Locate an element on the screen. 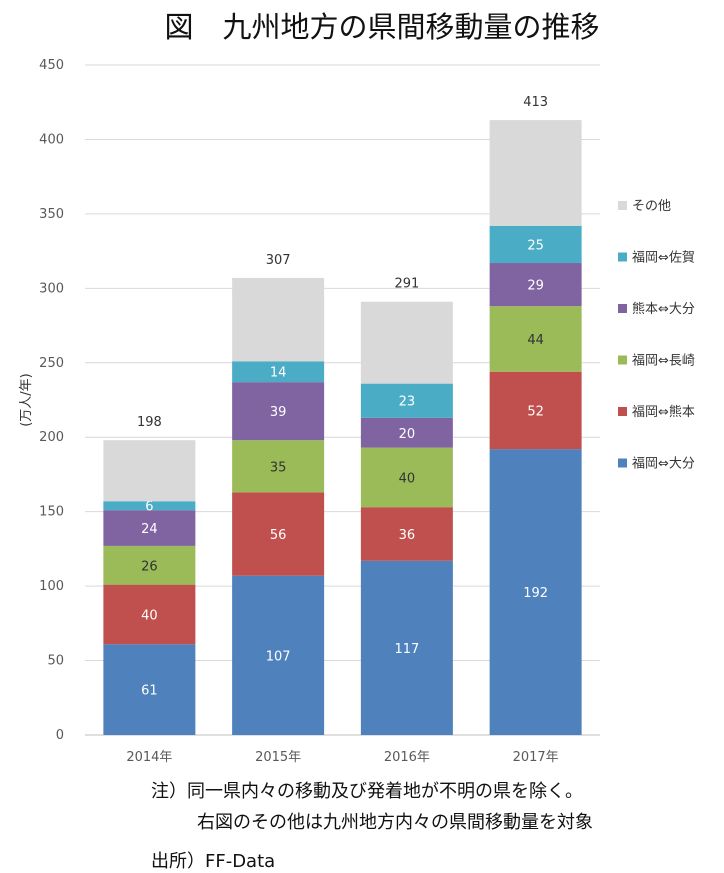 This screenshot has width=724, height=873. data-label: 6 is located at coordinates (149, 507).